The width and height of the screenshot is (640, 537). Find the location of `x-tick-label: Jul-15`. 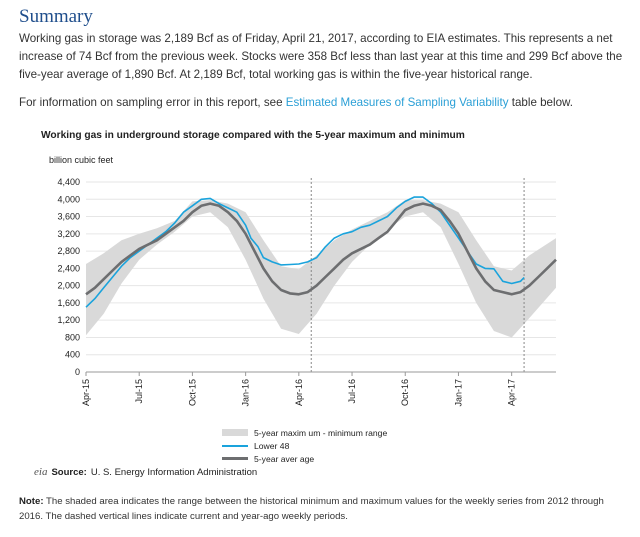

x-tick-label: Jul-15 is located at coordinates (139, 391).